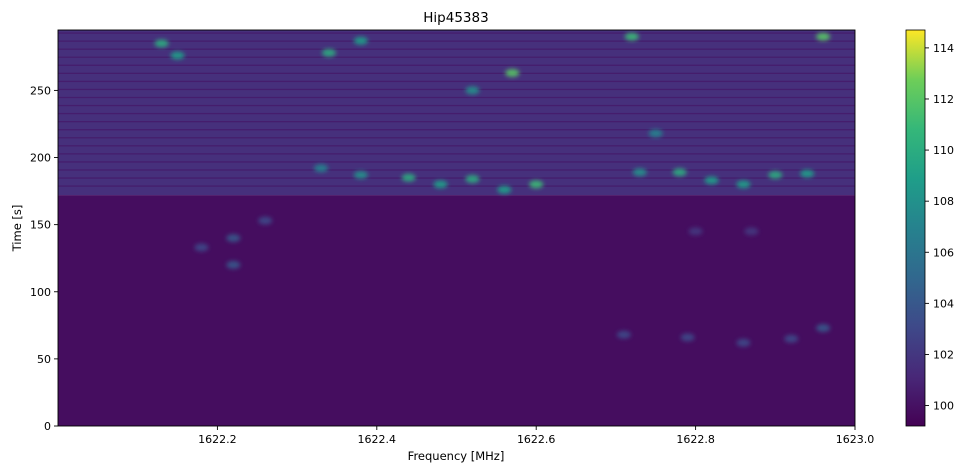  What do you see at coordinates (943, 354) in the screenshot?
I see `colorbar-tick-label: 102` at bounding box center [943, 354].